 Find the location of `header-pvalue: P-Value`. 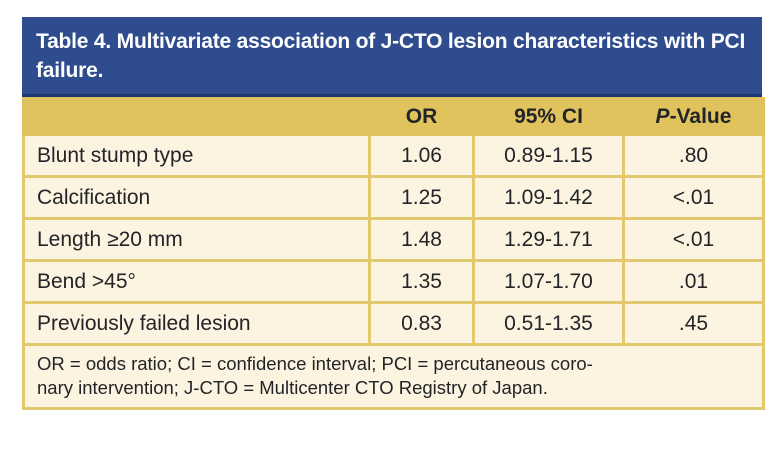

header-pvalue: P-Value is located at coordinates (693, 116).